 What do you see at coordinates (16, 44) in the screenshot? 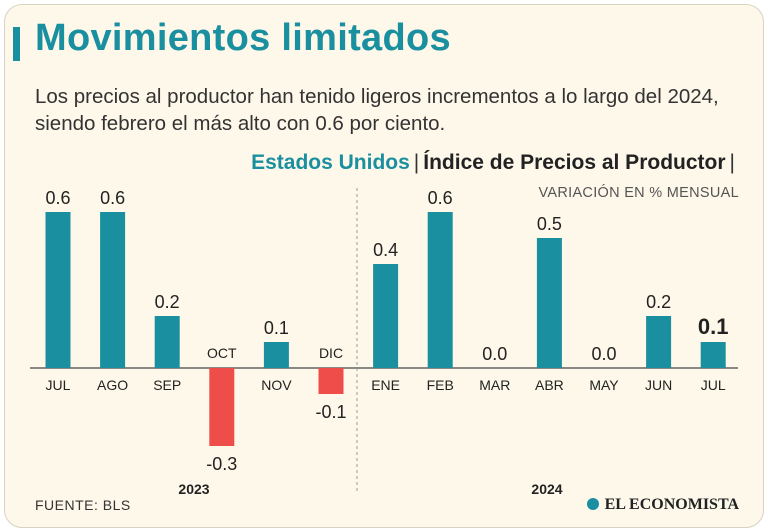
I see `title-accent-bar` at bounding box center [16, 44].